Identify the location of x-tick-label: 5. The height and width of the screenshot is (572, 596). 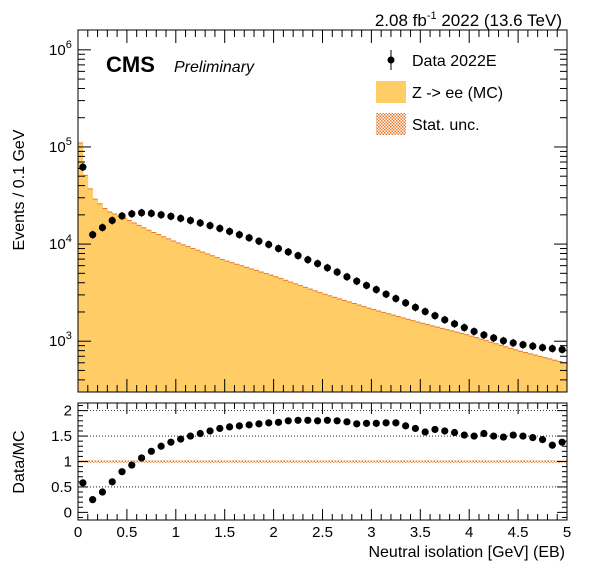
(567, 532).